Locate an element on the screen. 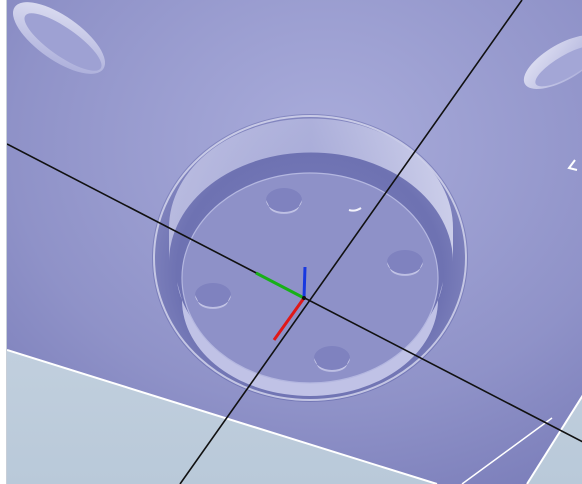 Image resolution: width=582 pixels, height=484 pixels. cursor-mark-icon is located at coordinates (572, 165).